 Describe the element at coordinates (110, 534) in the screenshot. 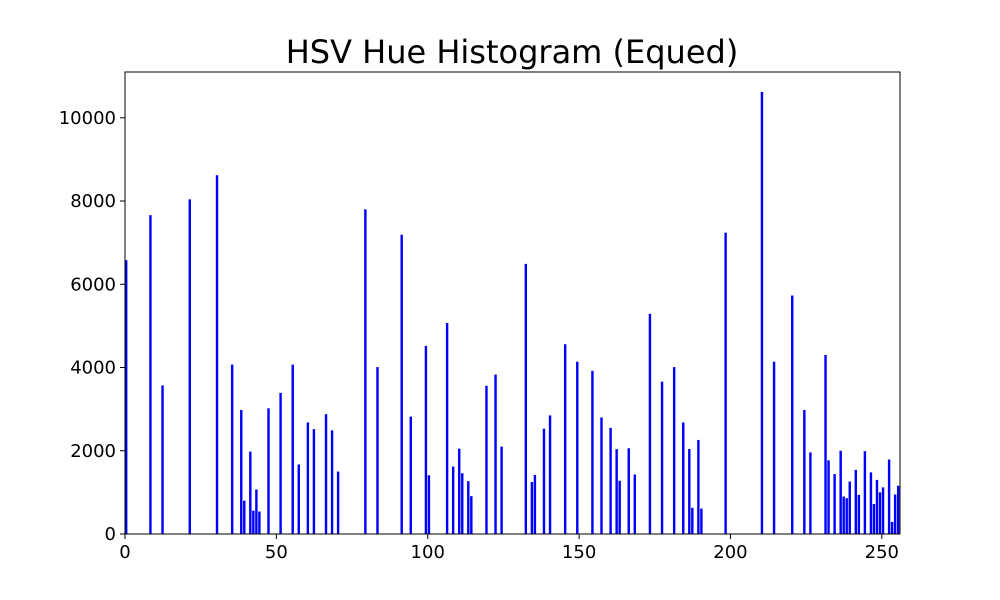

I see `y-tick-label: 0` at that location.